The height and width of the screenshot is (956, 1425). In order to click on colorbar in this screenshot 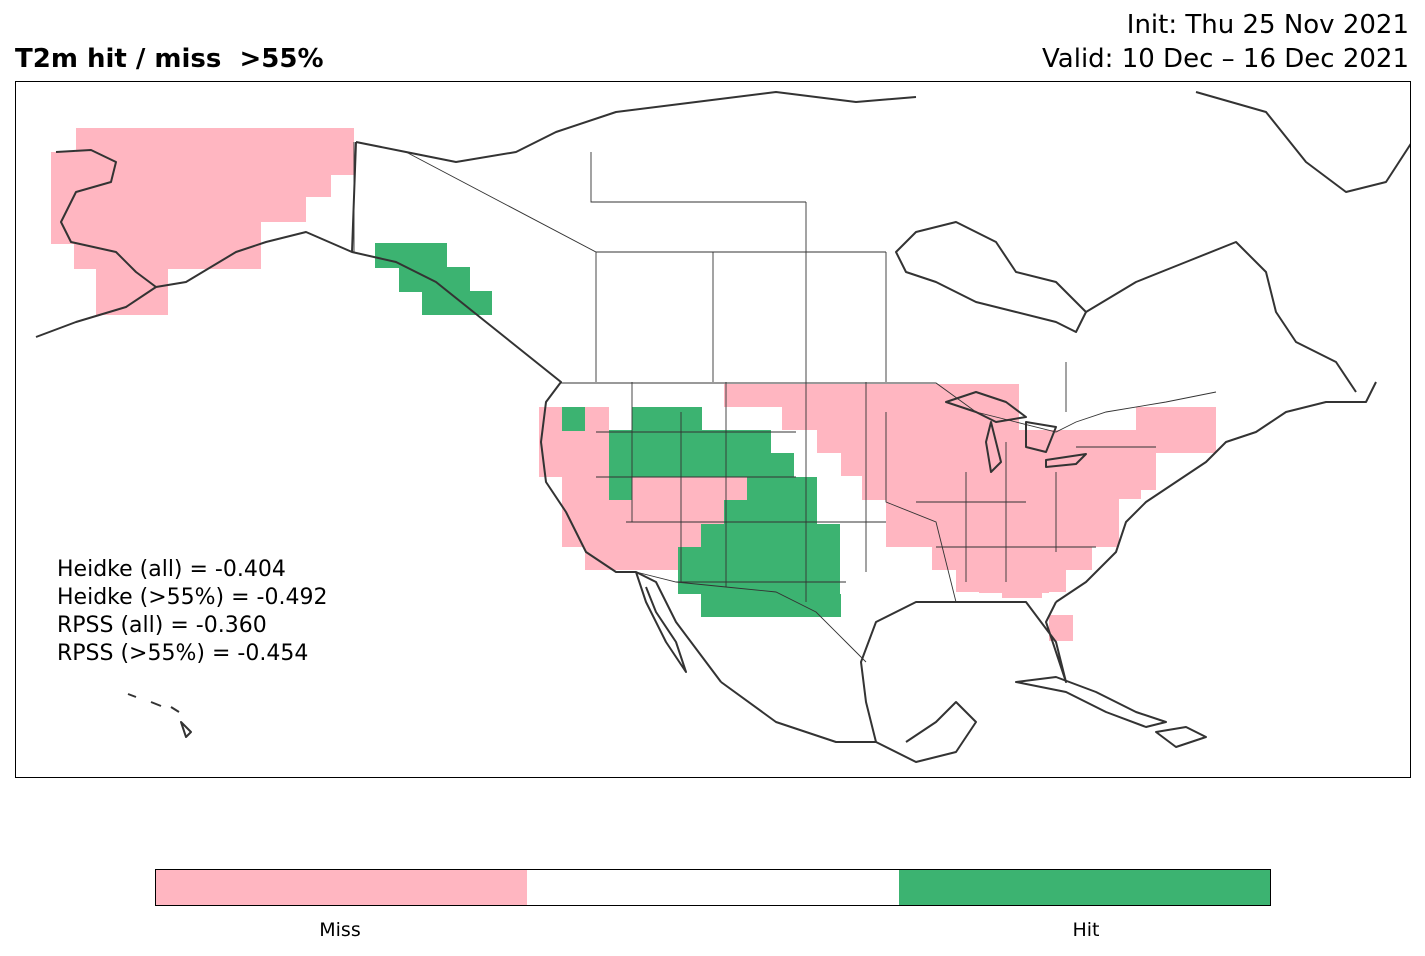, I will do `click(713, 887)`.